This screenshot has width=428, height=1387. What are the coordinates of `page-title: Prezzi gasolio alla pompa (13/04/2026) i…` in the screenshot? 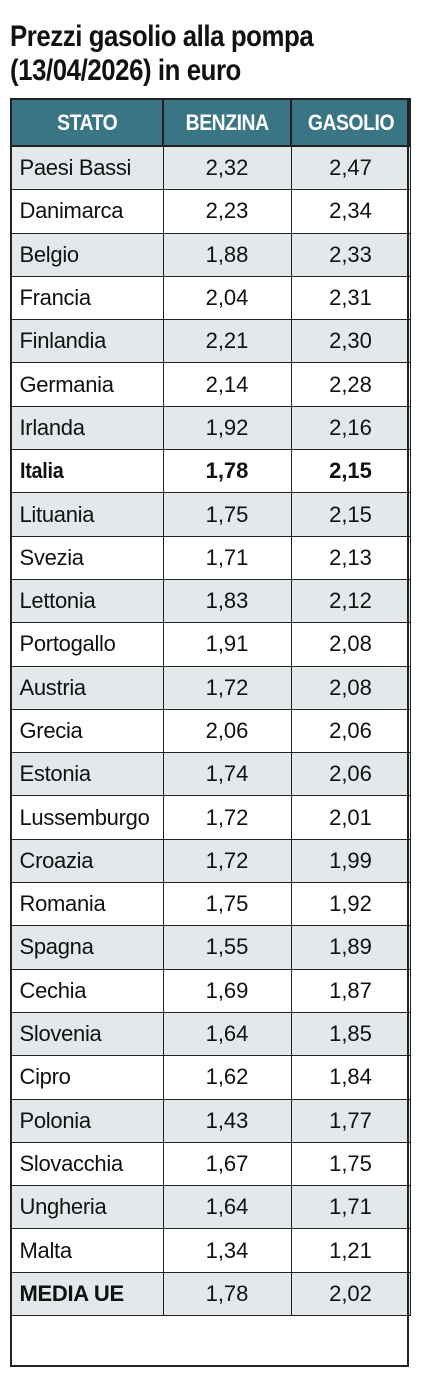 It's located at (186, 54).